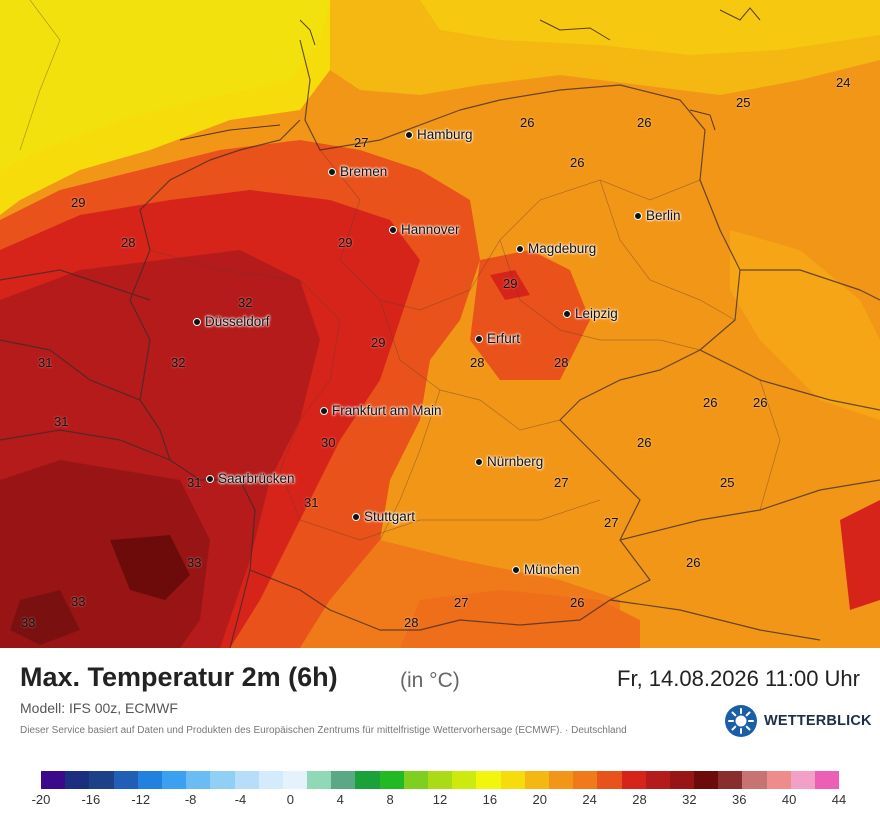  I want to click on sun-icon, so click(741, 721).